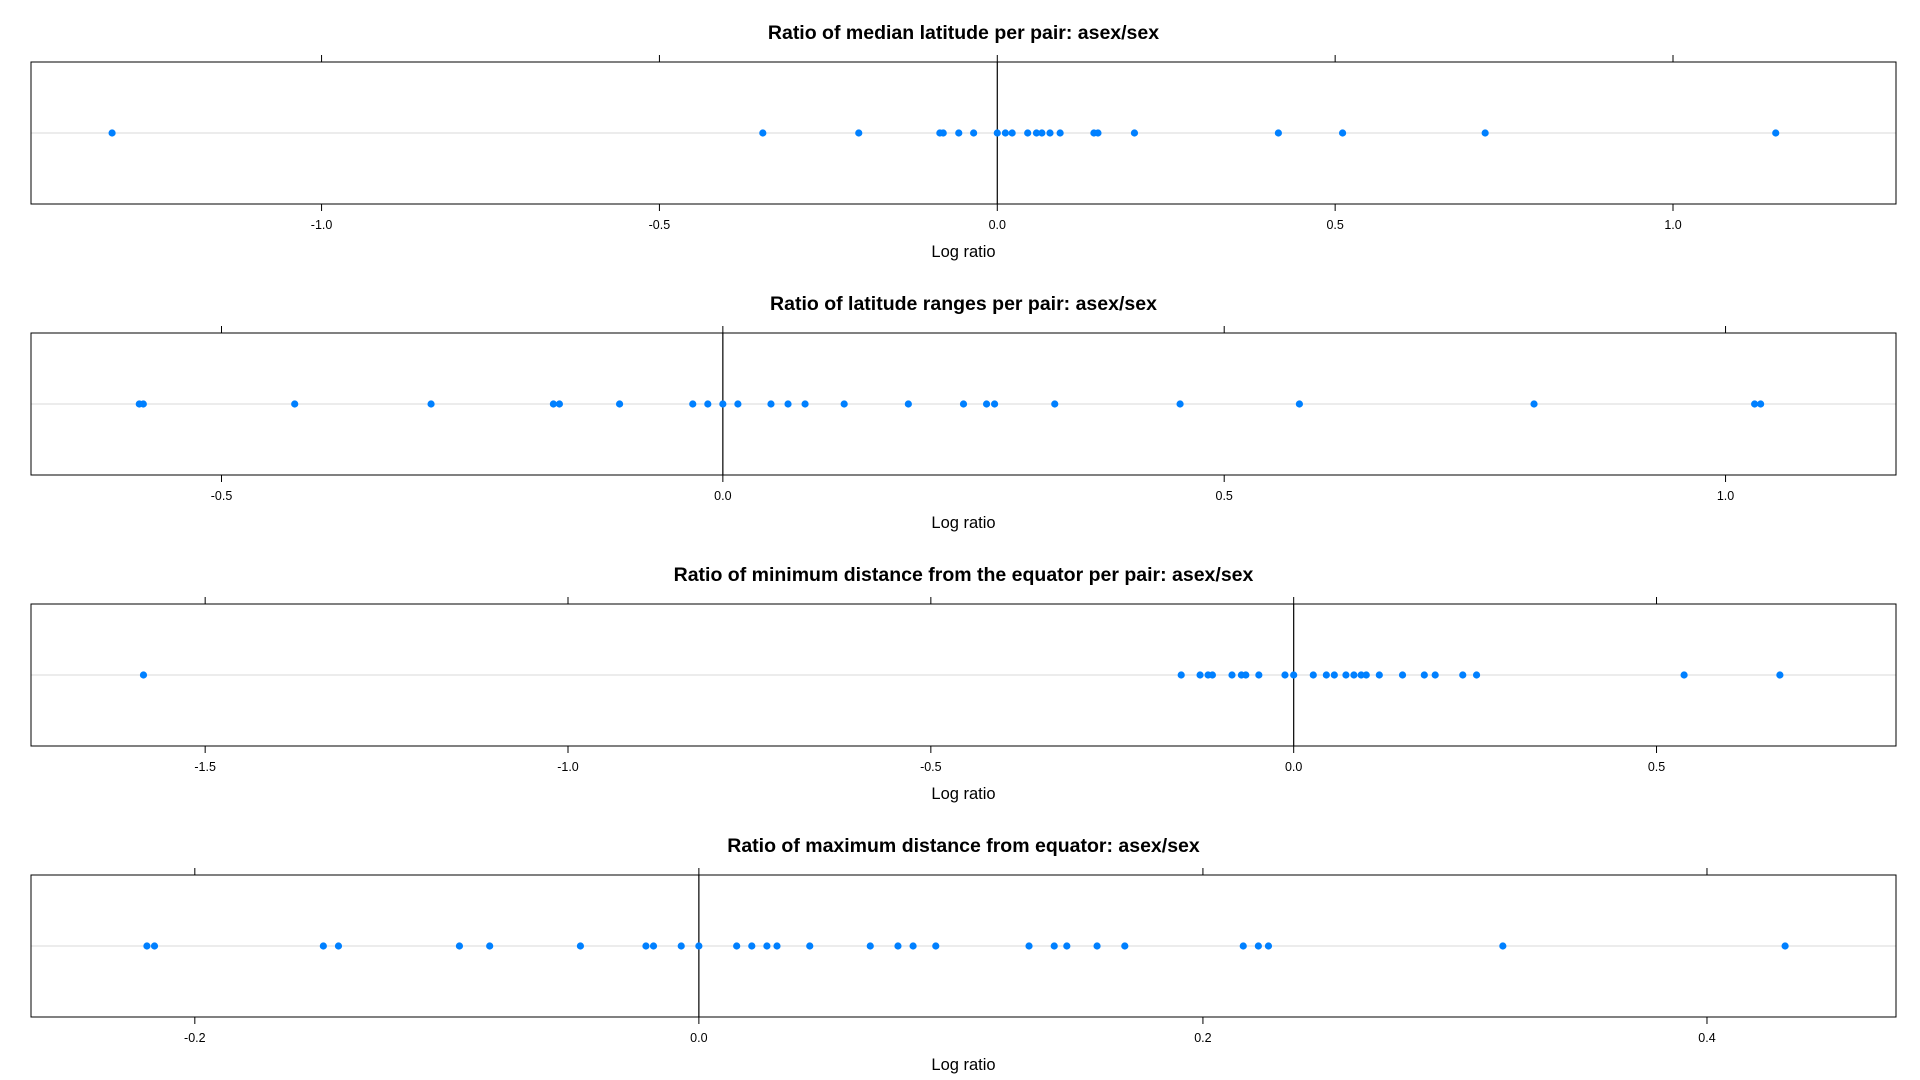  What do you see at coordinates (205, 767) in the screenshot?
I see `x-tick-label: -1.5` at bounding box center [205, 767].